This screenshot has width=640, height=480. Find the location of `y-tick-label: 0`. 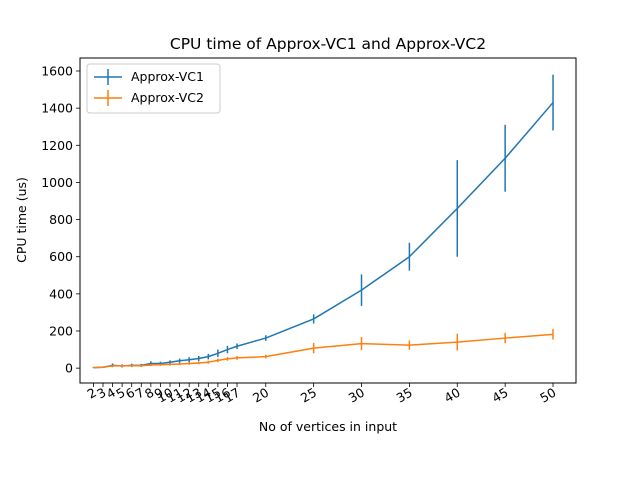

y-tick-label: 0 is located at coordinates (69, 368).